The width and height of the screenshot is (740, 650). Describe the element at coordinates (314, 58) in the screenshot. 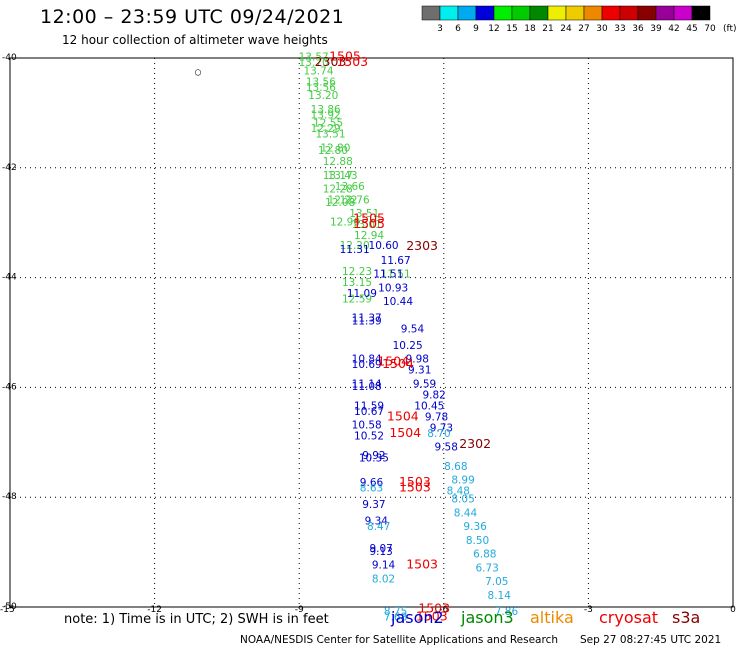

I see `wave-height-label: 13.57` at that location.